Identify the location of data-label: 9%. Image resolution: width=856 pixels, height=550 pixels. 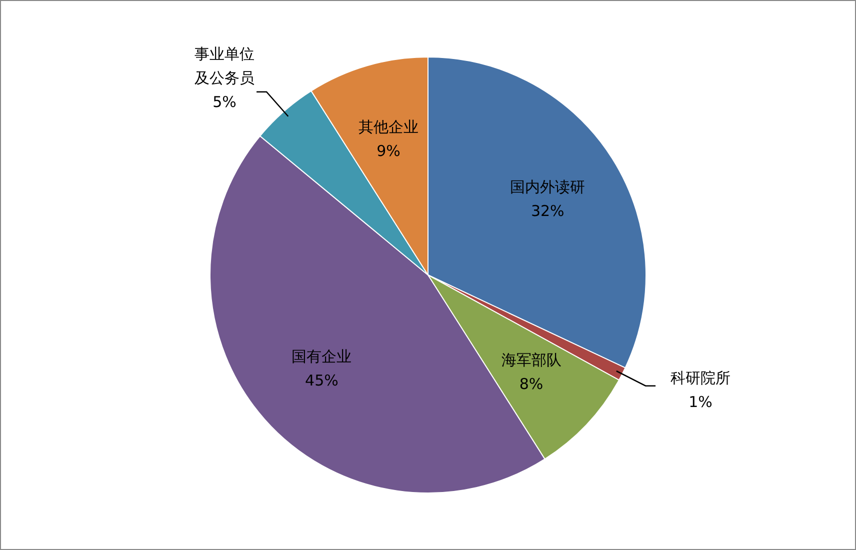
(388, 151).